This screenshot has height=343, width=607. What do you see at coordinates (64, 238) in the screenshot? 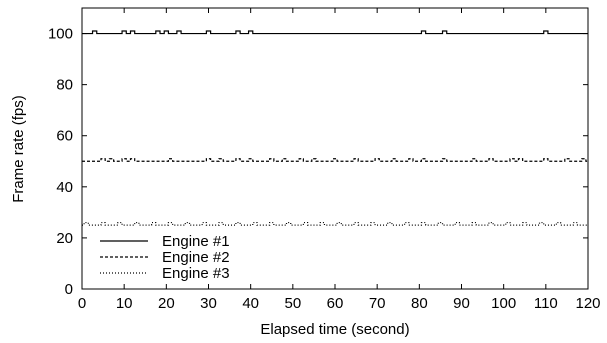
I see `y-tick-label-20: 20` at bounding box center [64, 238].